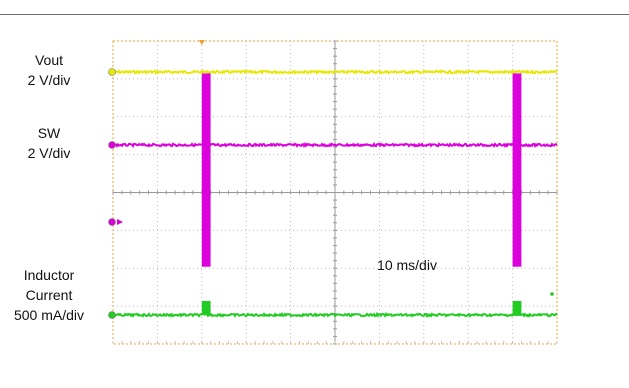 The image size is (629, 388). I want to click on sw-reference-arrow, so click(120, 222).